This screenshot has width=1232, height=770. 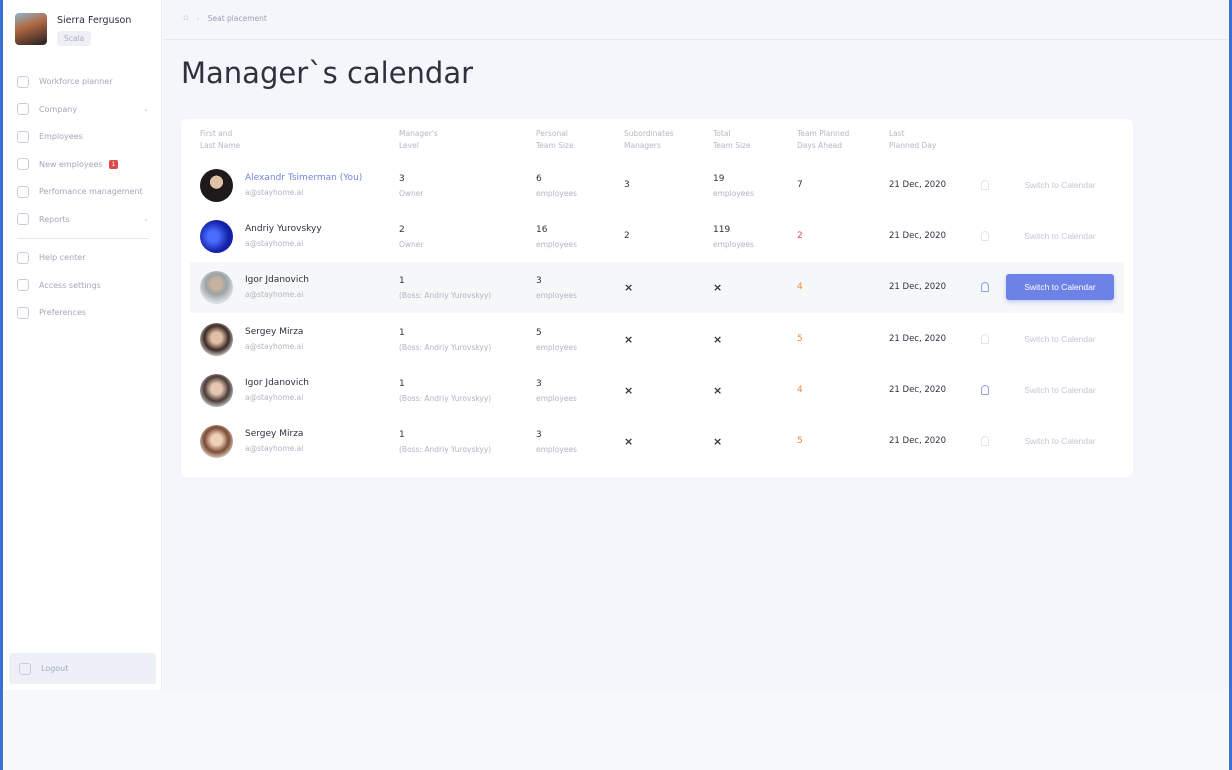 What do you see at coordinates (913, 139) in the screenshot?
I see `column-header: Last Planned Day` at bounding box center [913, 139].